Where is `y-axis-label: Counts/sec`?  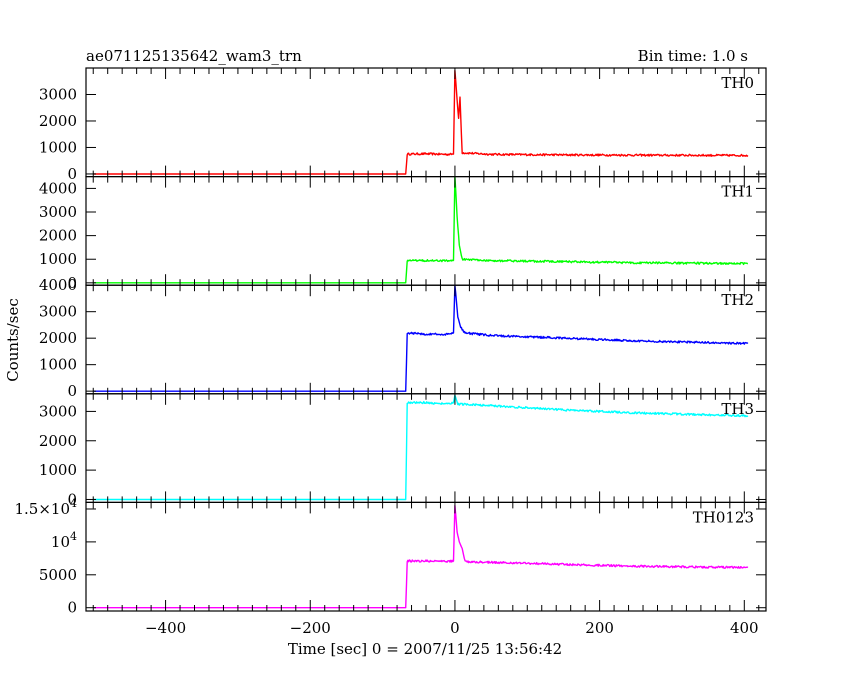
y-axis-label: Counts/sec is located at coordinates (13, 340).